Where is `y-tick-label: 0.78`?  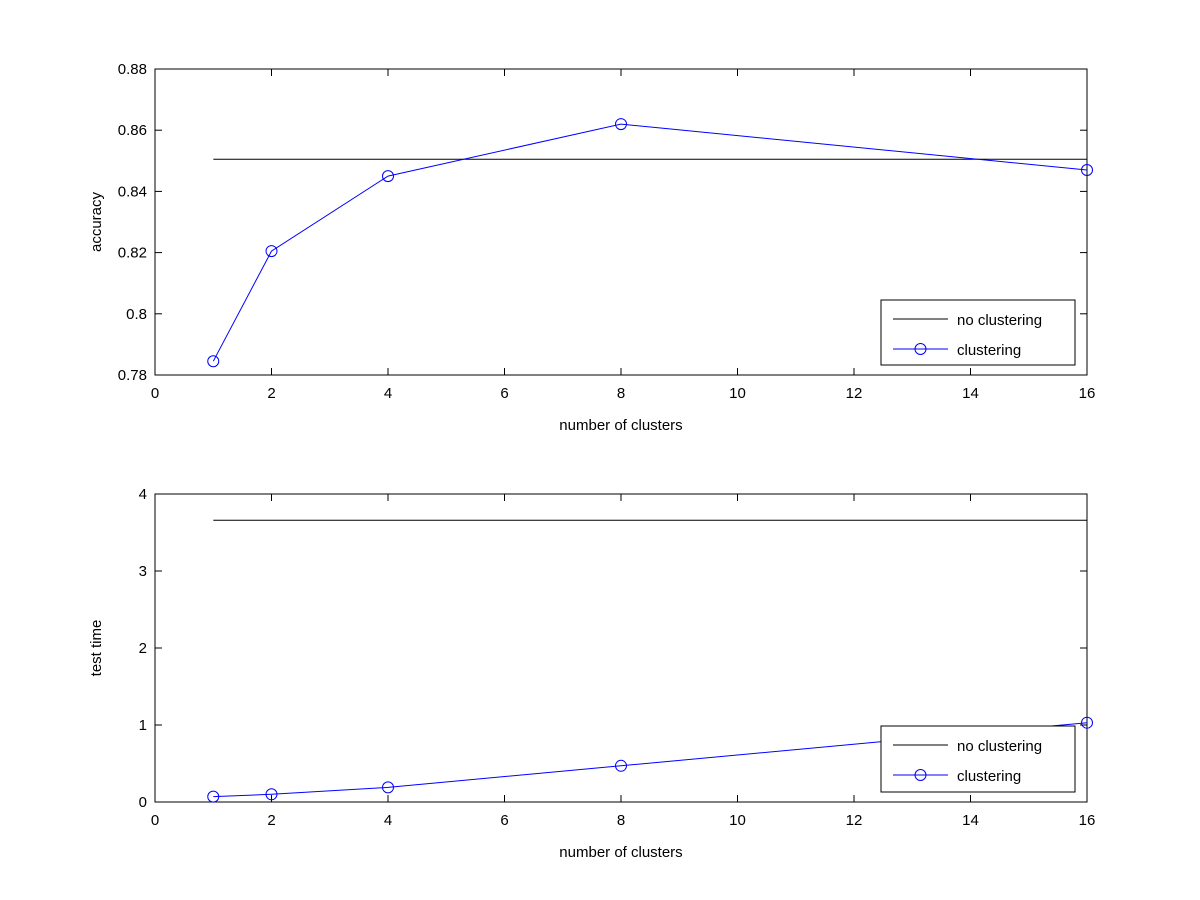
y-tick-label: 0.78 is located at coordinates (132, 375).